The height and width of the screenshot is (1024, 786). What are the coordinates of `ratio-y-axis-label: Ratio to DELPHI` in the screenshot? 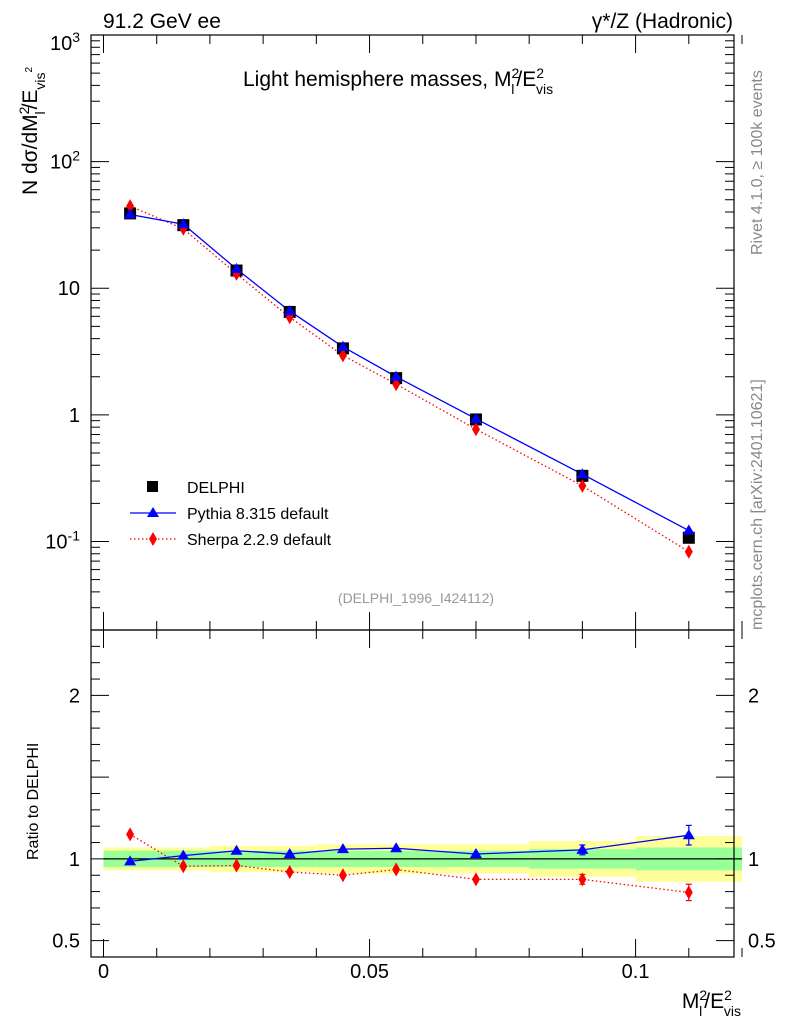 It's located at (33, 801).